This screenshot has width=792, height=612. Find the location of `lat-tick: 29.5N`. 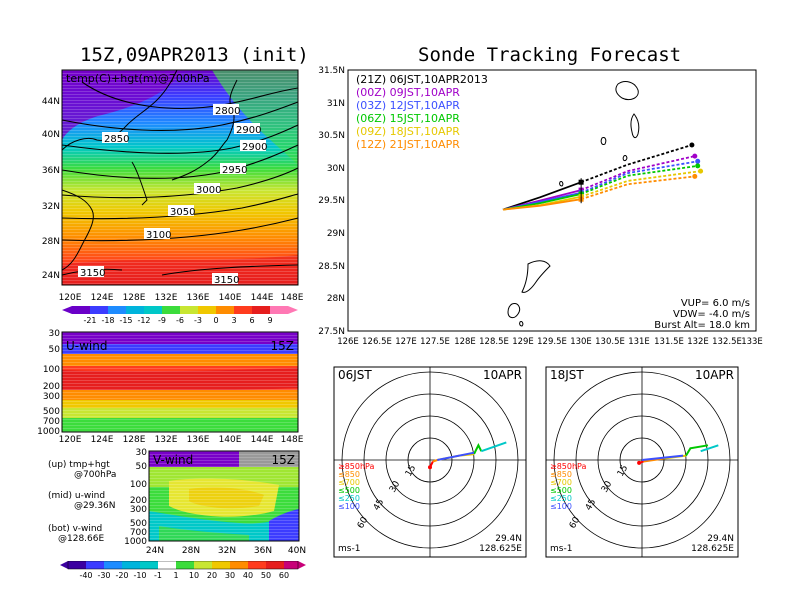

lat-tick: 29.5N is located at coordinates (331, 201).